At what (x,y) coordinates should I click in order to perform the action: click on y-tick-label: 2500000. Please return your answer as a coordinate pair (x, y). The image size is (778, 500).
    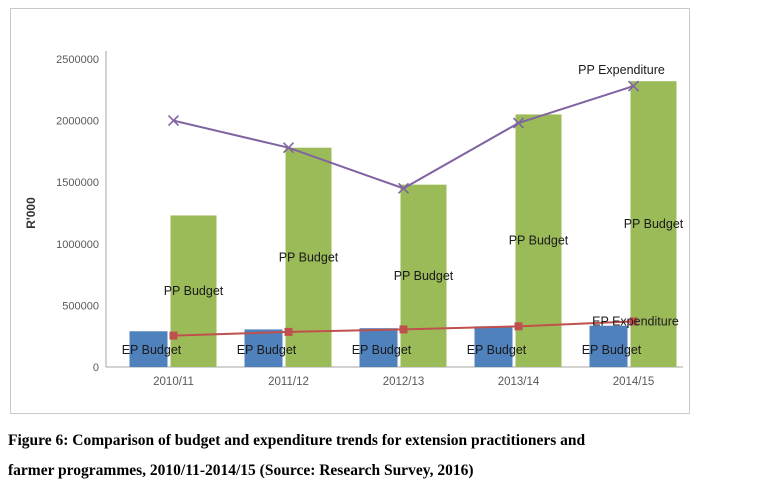
    Looking at the image, I should click on (77, 60).